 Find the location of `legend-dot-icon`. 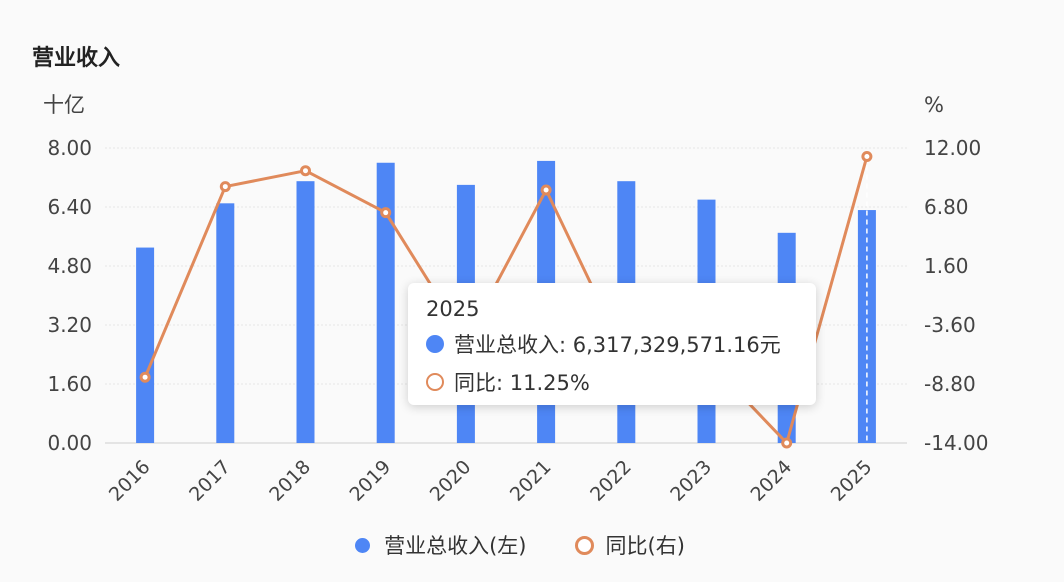

legend-dot-icon is located at coordinates (363, 545).